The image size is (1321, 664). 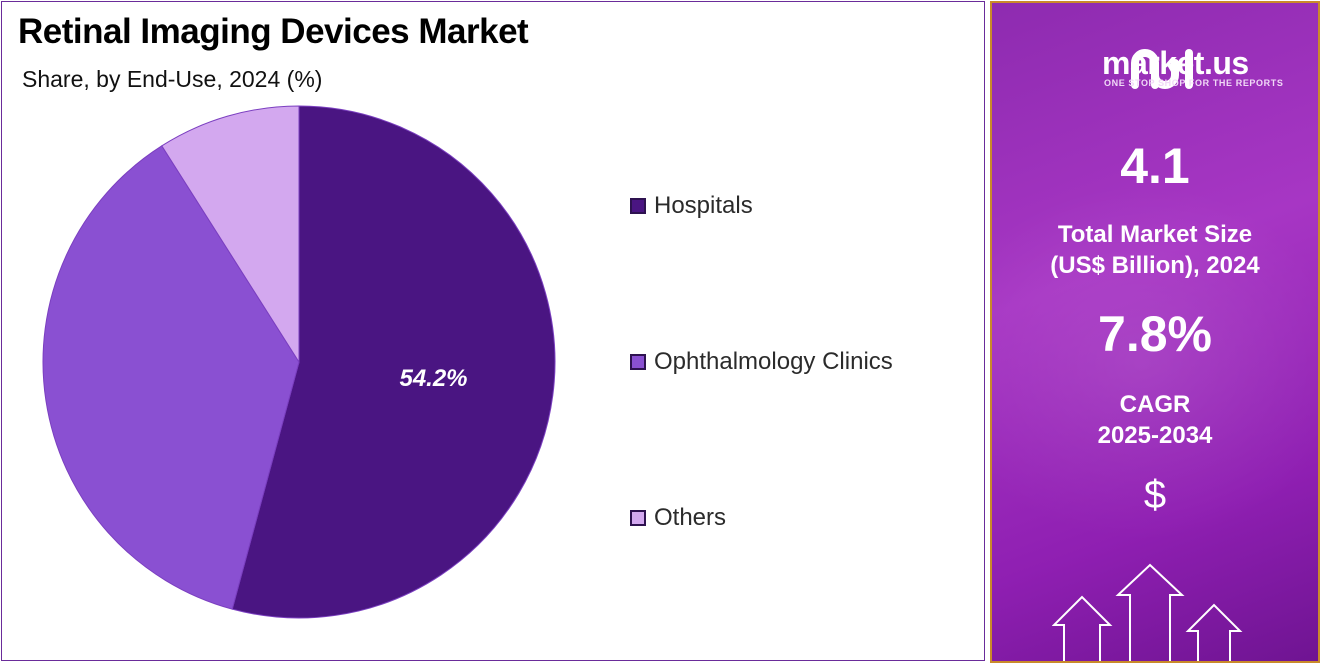 What do you see at coordinates (230, 234) in the screenshot?
I see `pie-slice-others` at bounding box center [230, 234].